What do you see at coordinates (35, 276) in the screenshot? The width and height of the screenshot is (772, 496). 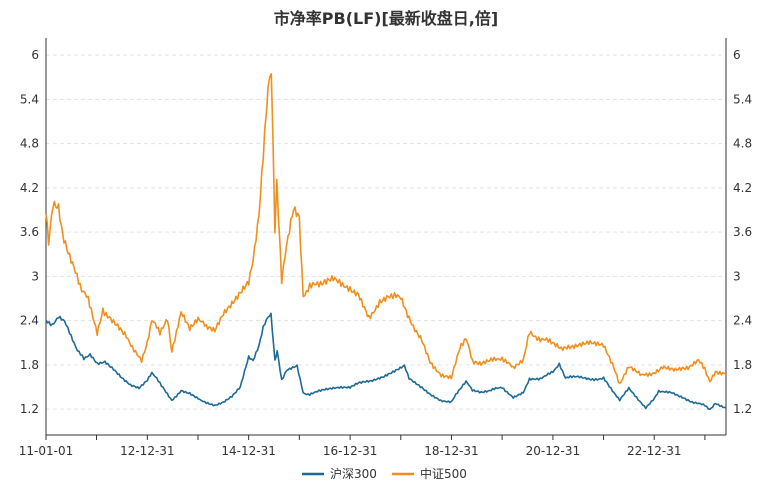 I see `y-tick-label-left: 3` at bounding box center [35, 276].